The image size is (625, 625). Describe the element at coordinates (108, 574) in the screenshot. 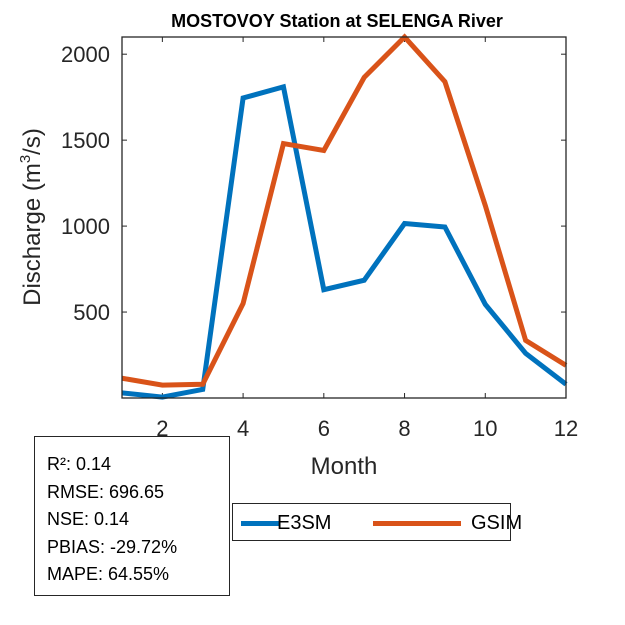

I see `stat-mape: MAPE: 64.55%` at that location.